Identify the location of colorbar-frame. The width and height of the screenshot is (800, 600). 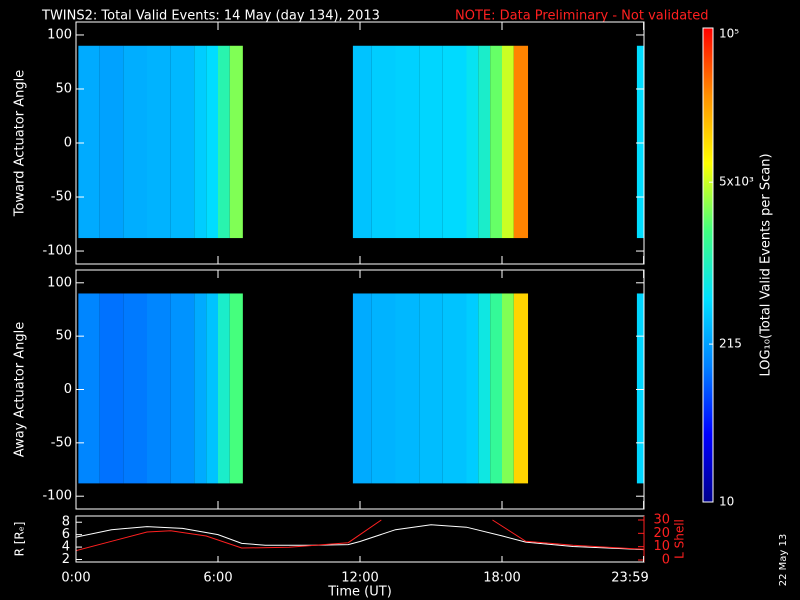
(708, 265).